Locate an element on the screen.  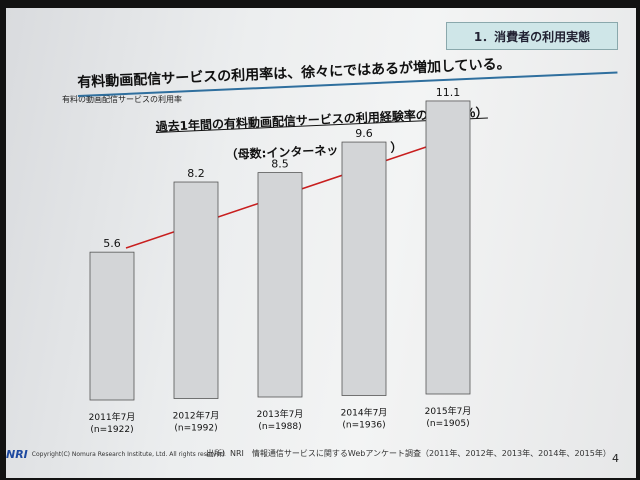
category-label-5: 2015年7月 is located at coordinates (448, 411).